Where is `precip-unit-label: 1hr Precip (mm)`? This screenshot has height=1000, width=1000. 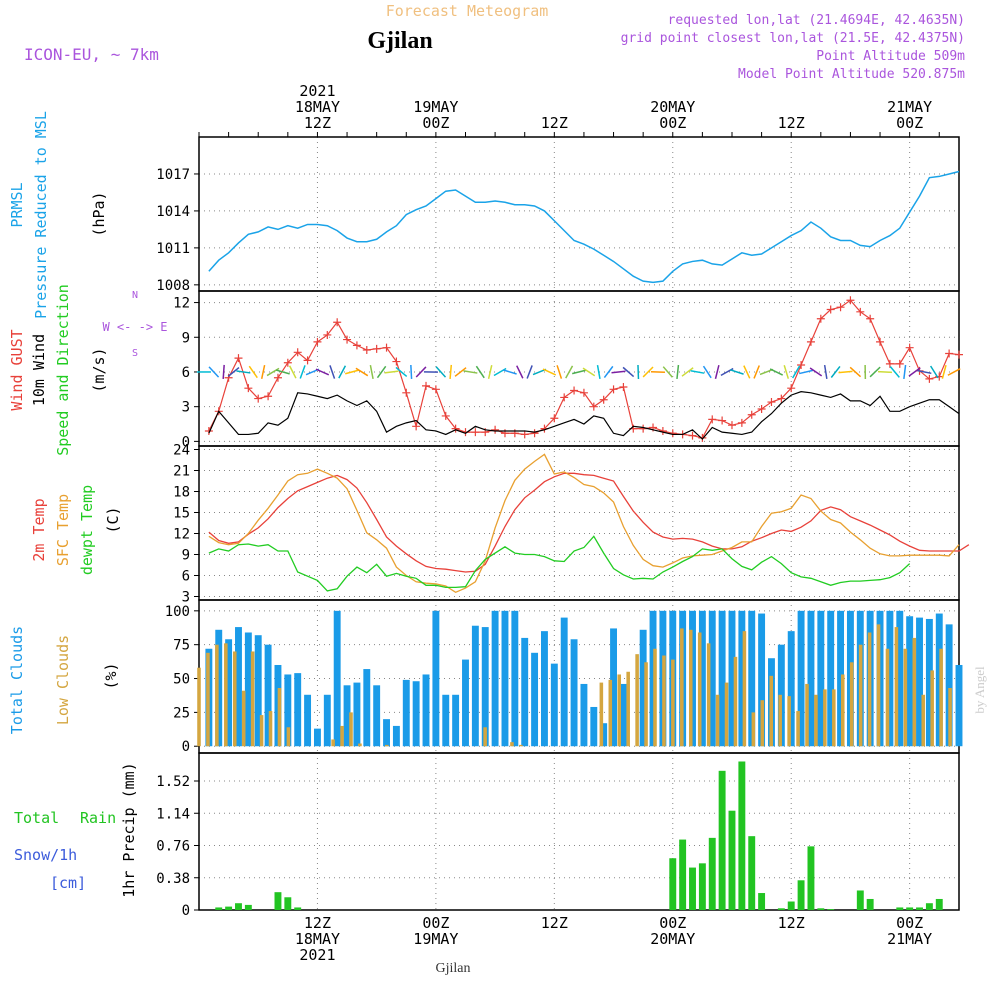
precip-unit-label: 1hr Precip (mm) is located at coordinates (129, 829).